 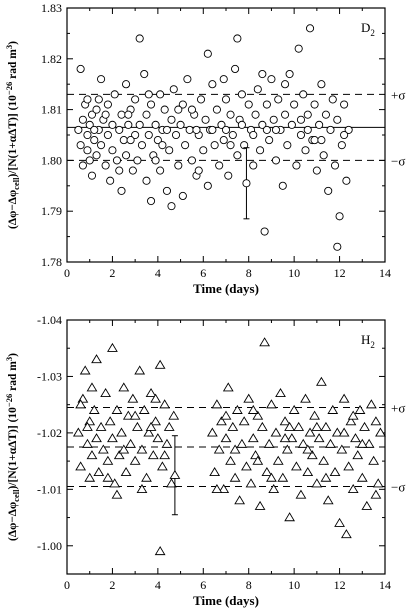 What do you see at coordinates (13, 521) in the screenshot?
I see `y-axis-title-part: (Δφ−Δφ` at bounding box center [13, 521].